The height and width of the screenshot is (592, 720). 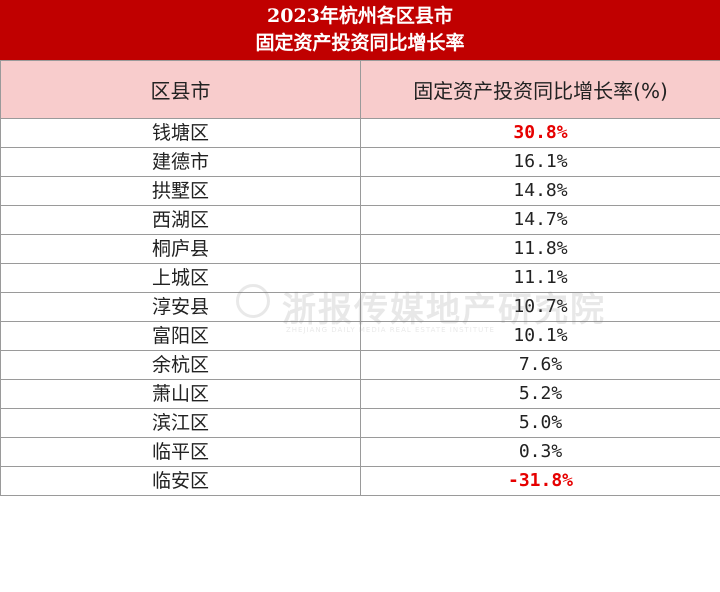 I want to click on growth-cell: 5.2%, so click(x=540, y=394).